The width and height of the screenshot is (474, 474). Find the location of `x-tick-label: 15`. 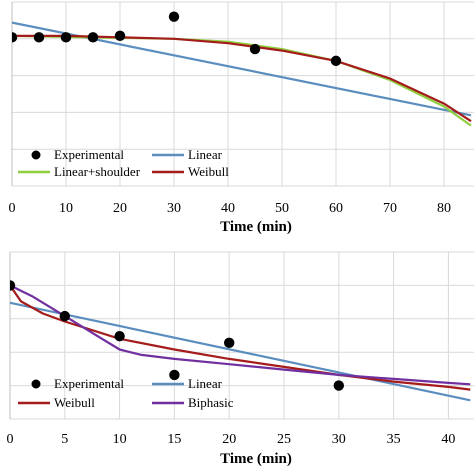

x-tick-label: 15 is located at coordinates (174, 439).